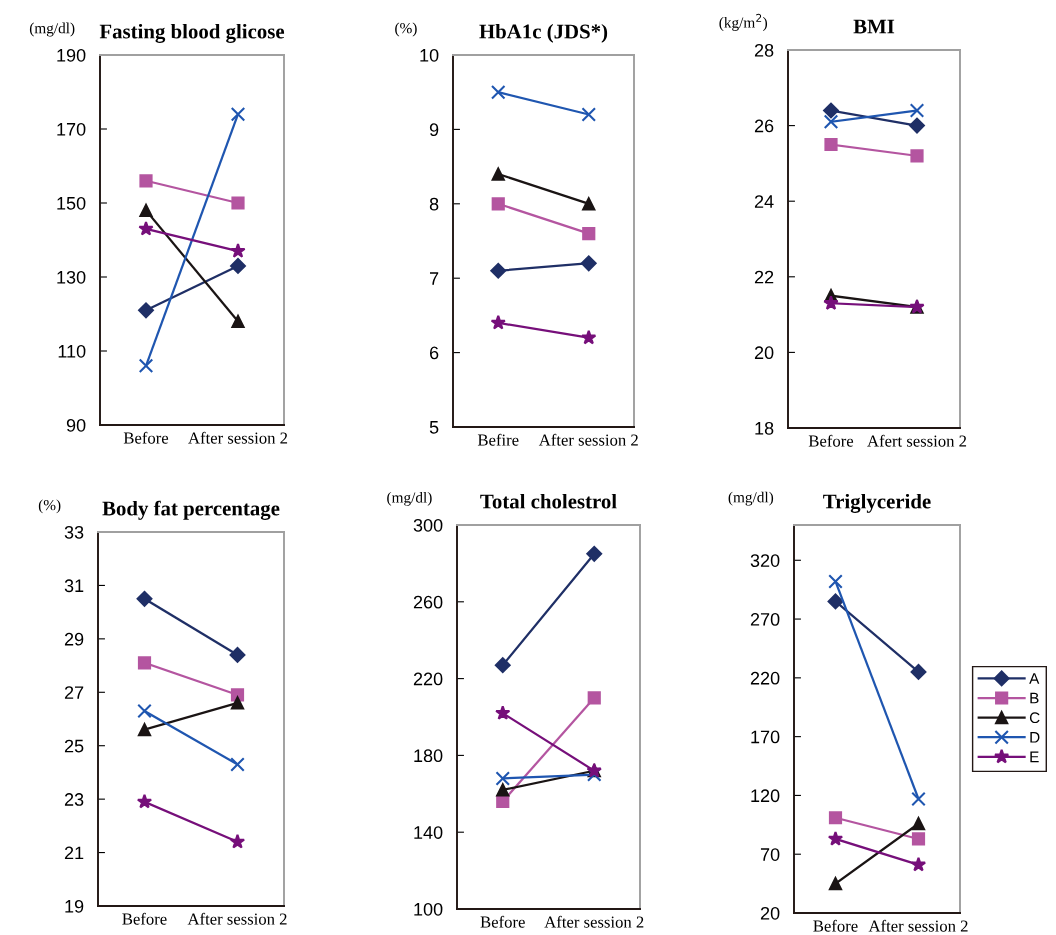 This screenshot has width=1056, height=935. I want to click on y-tick-label: 130, so click(71, 277).